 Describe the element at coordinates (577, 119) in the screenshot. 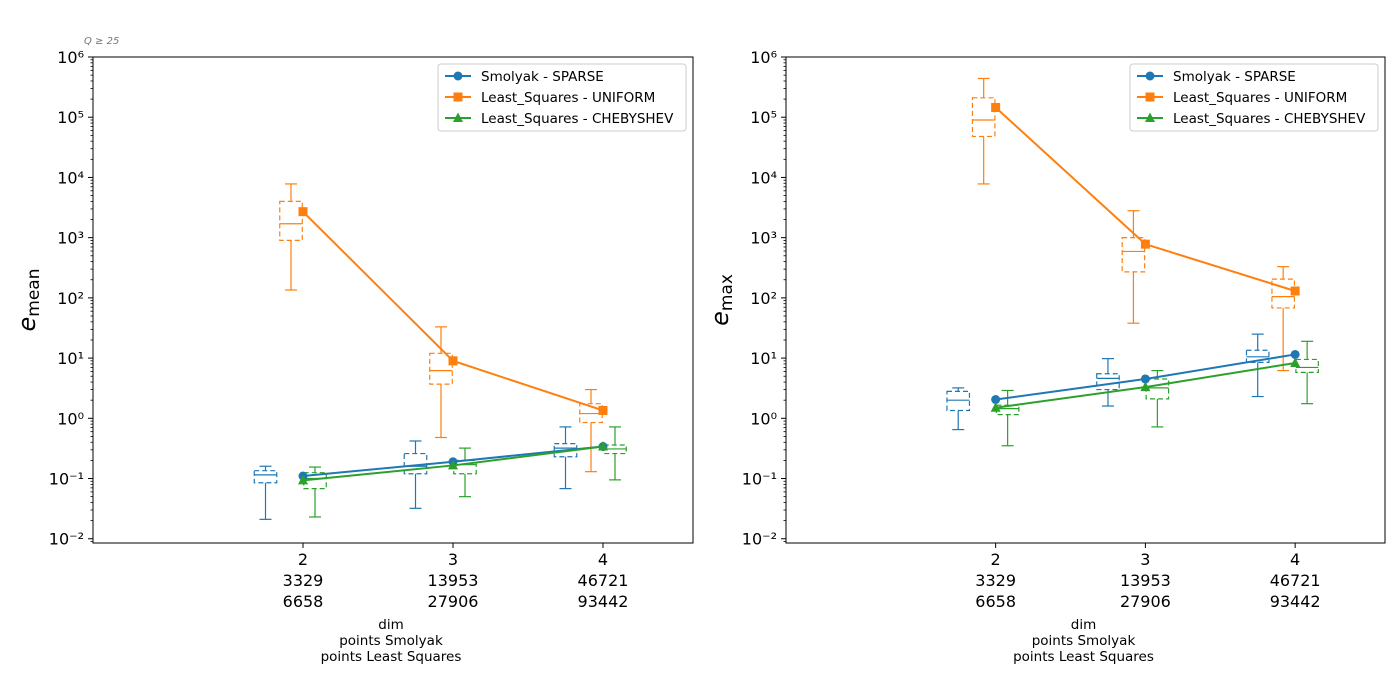

I see `legend-label: Least_Squares - CHEBYSHEV` at that location.